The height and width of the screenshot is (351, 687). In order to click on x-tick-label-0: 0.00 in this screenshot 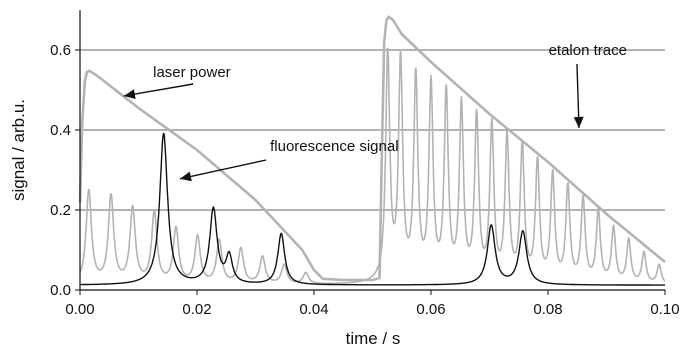, I will do `click(79, 309)`.